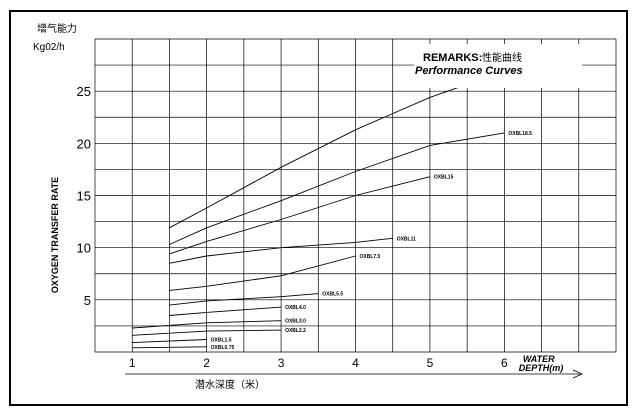  What do you see at coordinates (281, 250) in the screenshot?
I see `series-line-OXBL11` at bounding box center [281, 250].